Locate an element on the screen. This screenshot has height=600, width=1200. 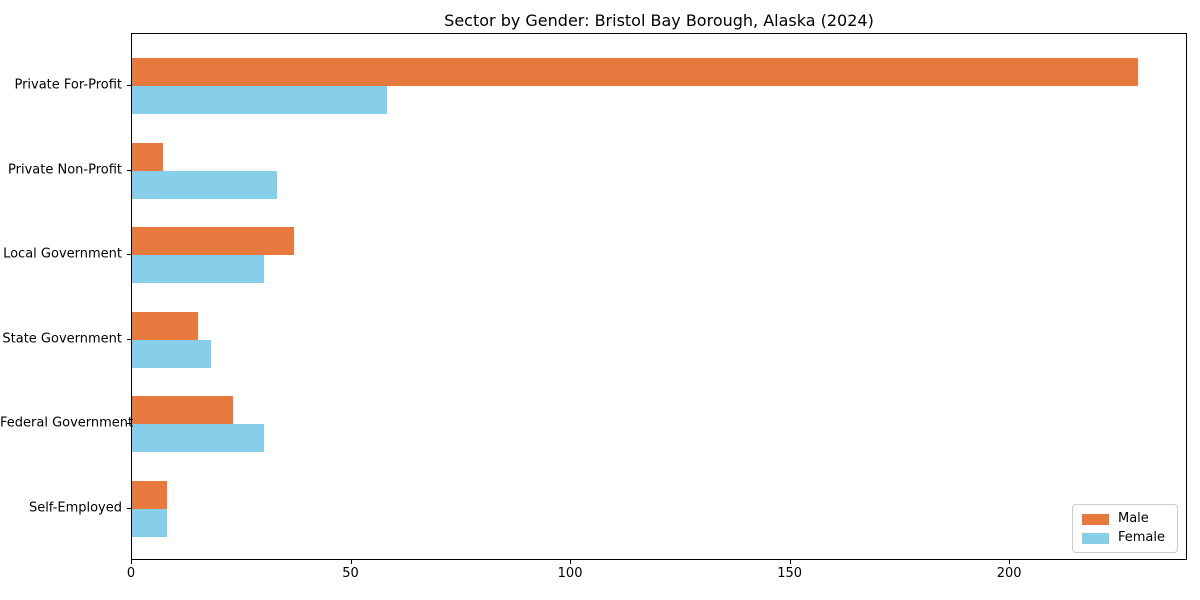
bar-male-private-for-profit is located at coordinates (635, 72).